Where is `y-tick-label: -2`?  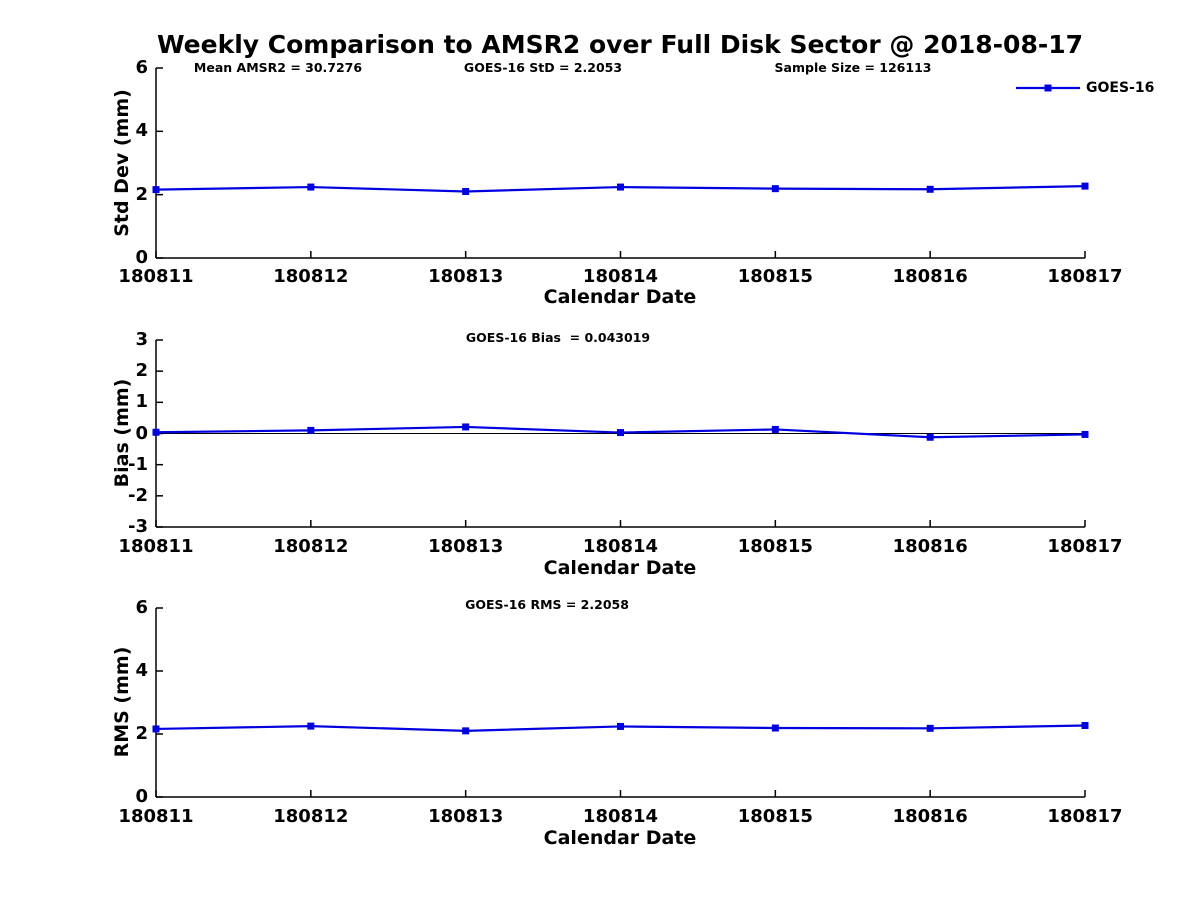 y-tick-label: -2 is located at coordinates (138, 495).